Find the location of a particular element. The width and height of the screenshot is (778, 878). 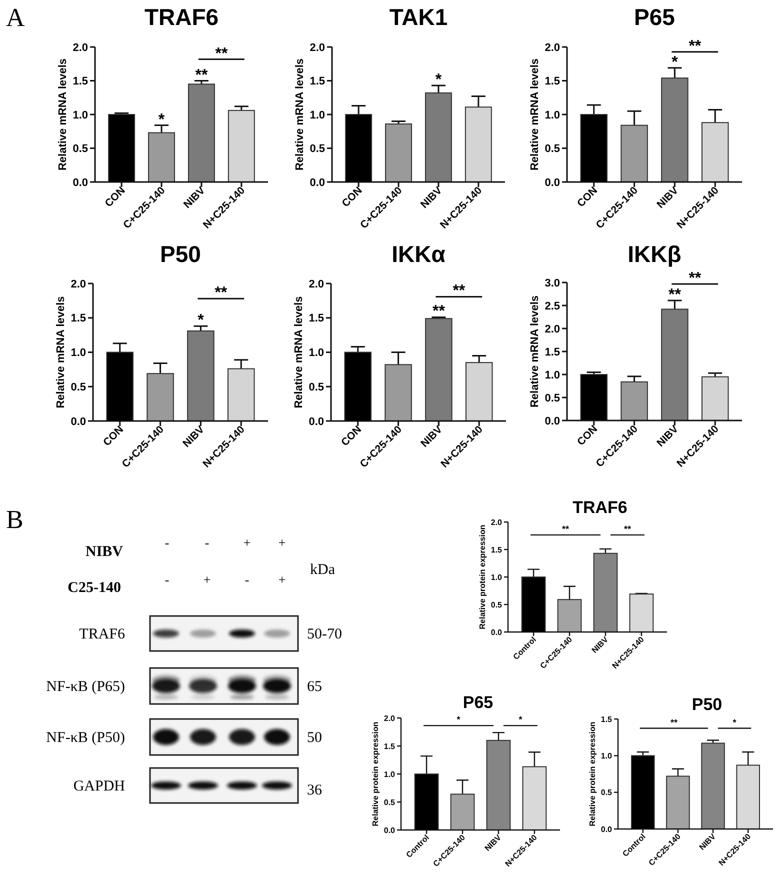

chart-title: IKKβ is located at coordinates (655, 254).